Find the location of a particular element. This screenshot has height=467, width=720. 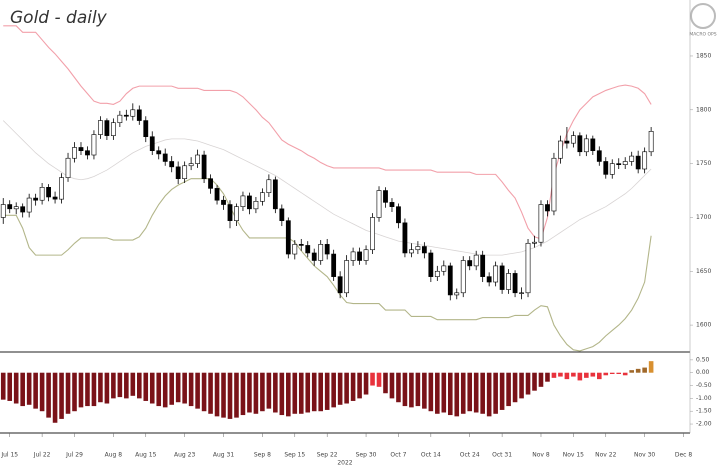

x-tick-label: Aug 31 is located at coordinates (223, 455).